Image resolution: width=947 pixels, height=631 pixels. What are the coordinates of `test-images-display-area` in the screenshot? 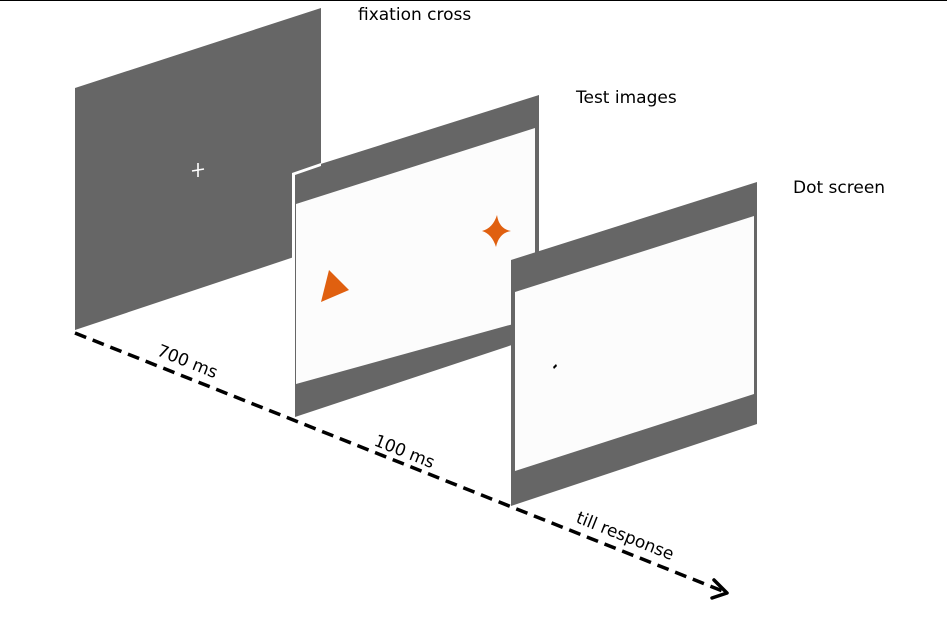 It's located at (415, 256).